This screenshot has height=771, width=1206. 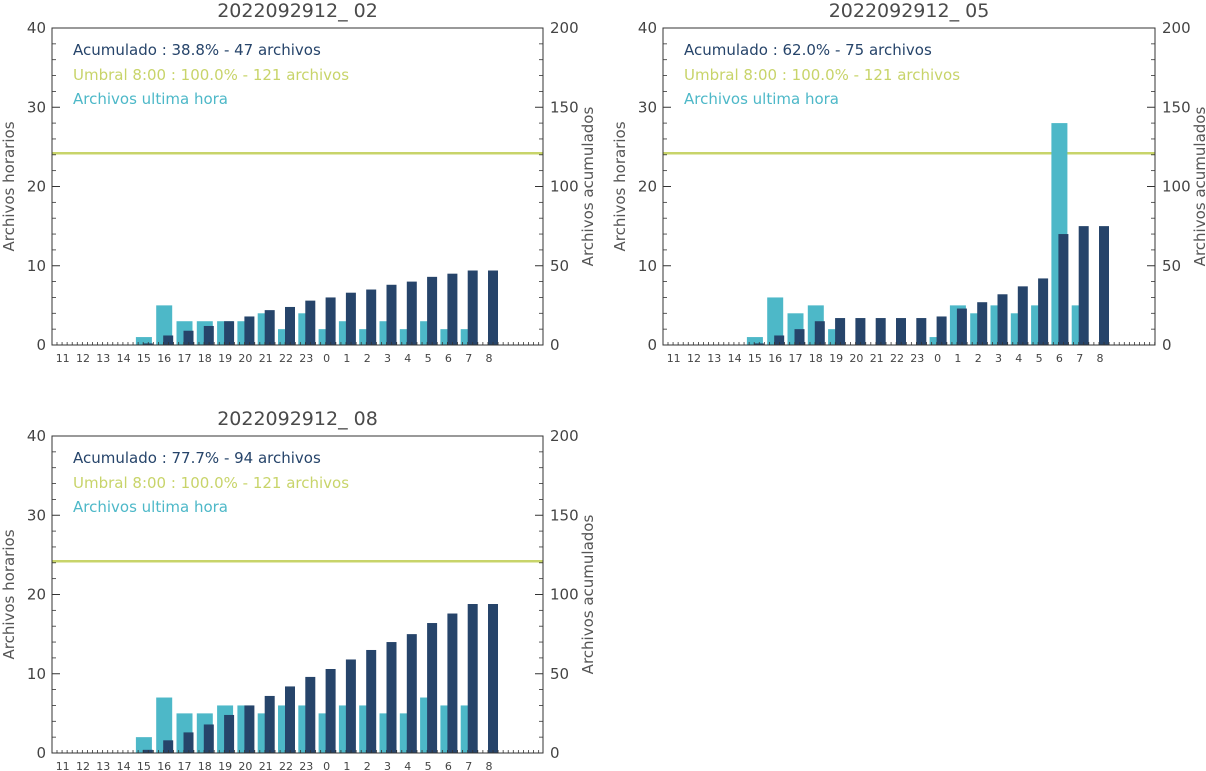 I want to click on x-tick-label: 17, so click(x=185, y=358).